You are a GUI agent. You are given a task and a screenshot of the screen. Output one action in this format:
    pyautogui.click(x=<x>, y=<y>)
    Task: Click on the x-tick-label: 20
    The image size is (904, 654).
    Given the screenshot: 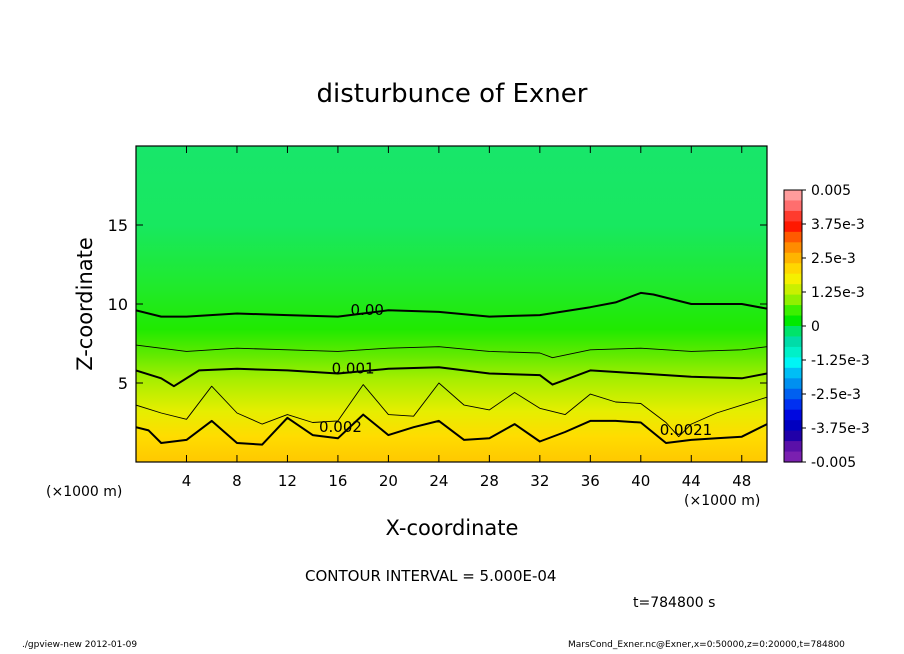 What is the action you would take?
    pyautogui.click(x=388, y=481)
    